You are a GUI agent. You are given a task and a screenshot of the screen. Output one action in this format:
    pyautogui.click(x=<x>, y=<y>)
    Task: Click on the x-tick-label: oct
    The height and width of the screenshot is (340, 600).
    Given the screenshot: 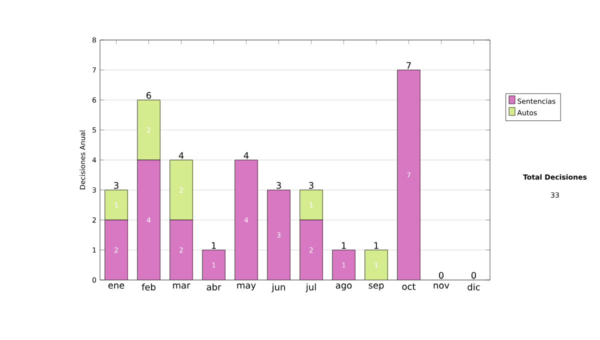 What is the action you would take?
    pyautogui.click(x=409, y=287)
    